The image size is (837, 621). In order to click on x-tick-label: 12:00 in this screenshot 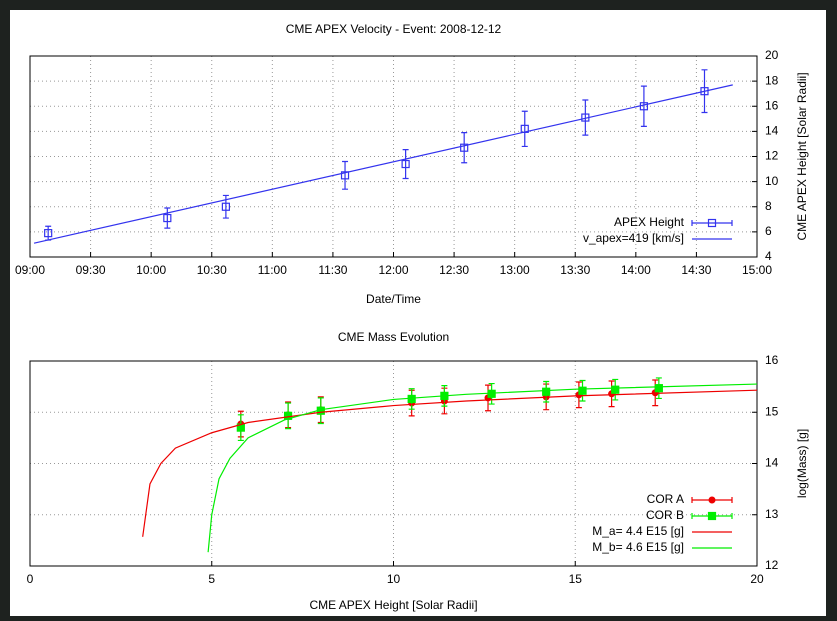, I will do `click(393, 270)`.